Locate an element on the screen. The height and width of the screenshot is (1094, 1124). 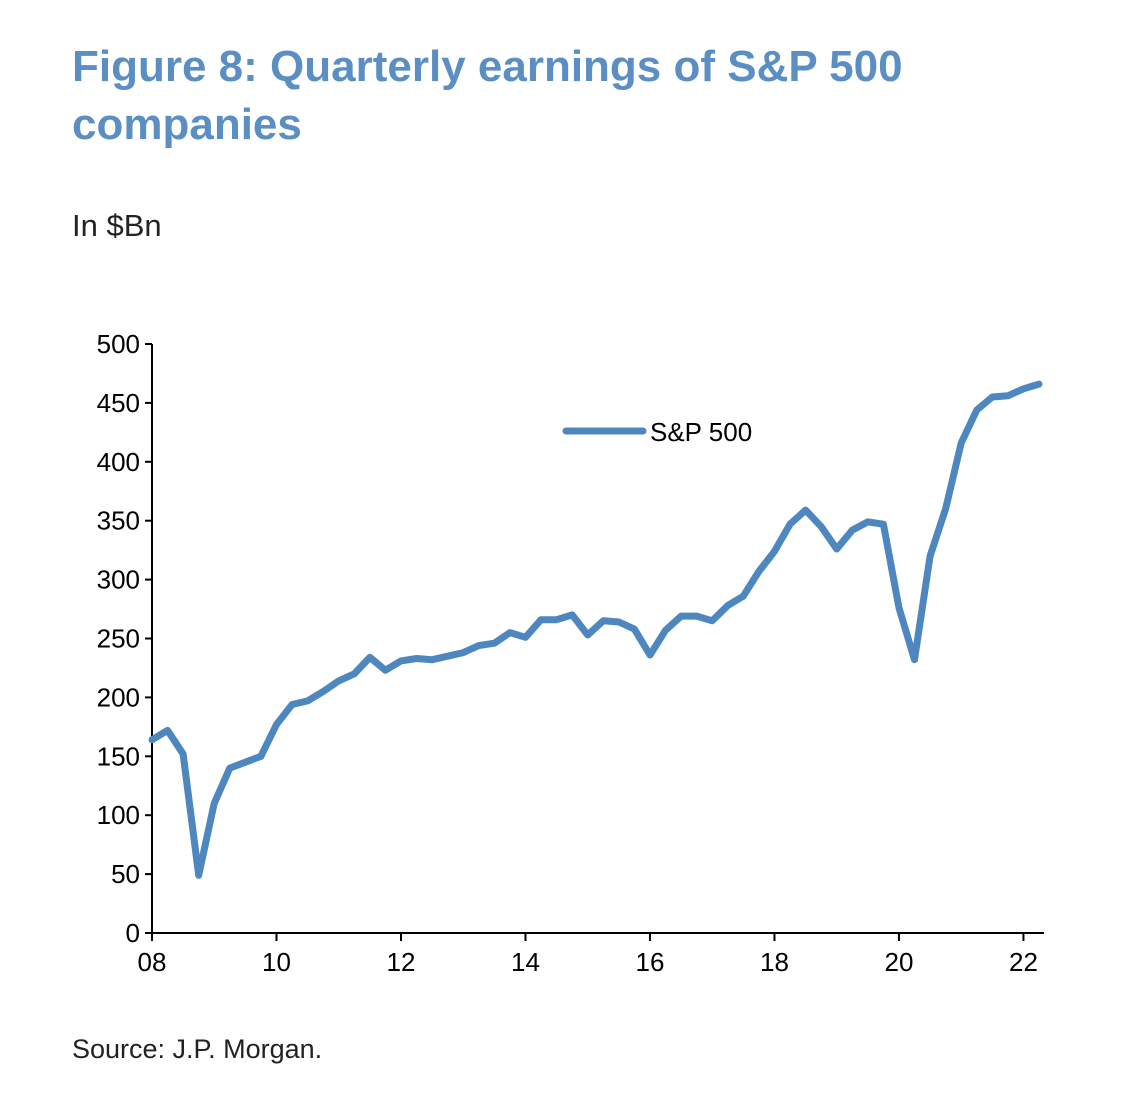
x-tick-label: 14 is located at coordinates (525, 962).